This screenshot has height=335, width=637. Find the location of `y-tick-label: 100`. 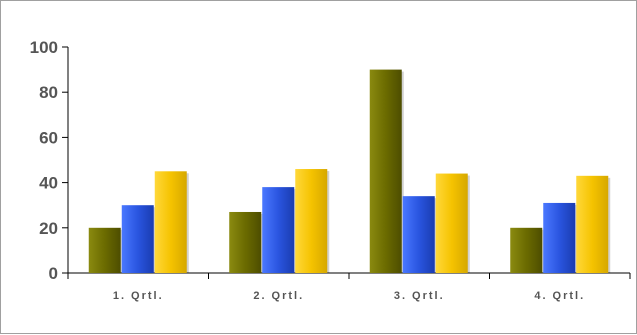

y-tick-label: 100 is located at coordinates (44, 47).